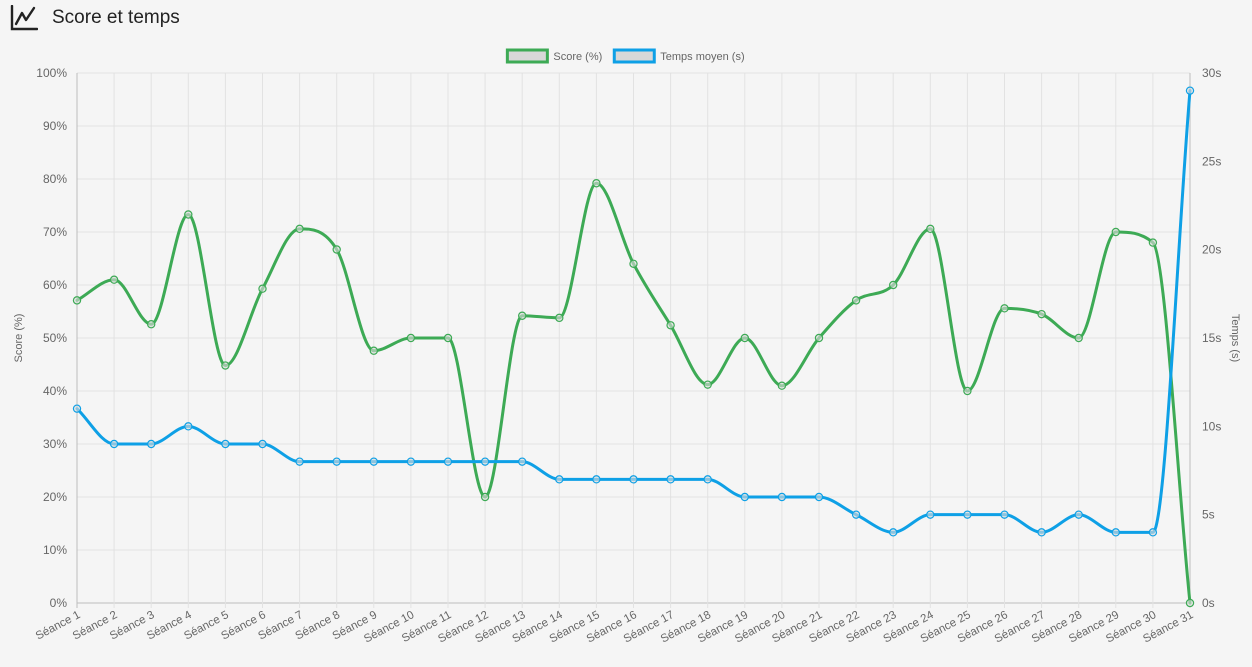  Describe the element at coordinates (55, 391) in the screenshot. I see `y-left-tick-label: 40%` at that location.